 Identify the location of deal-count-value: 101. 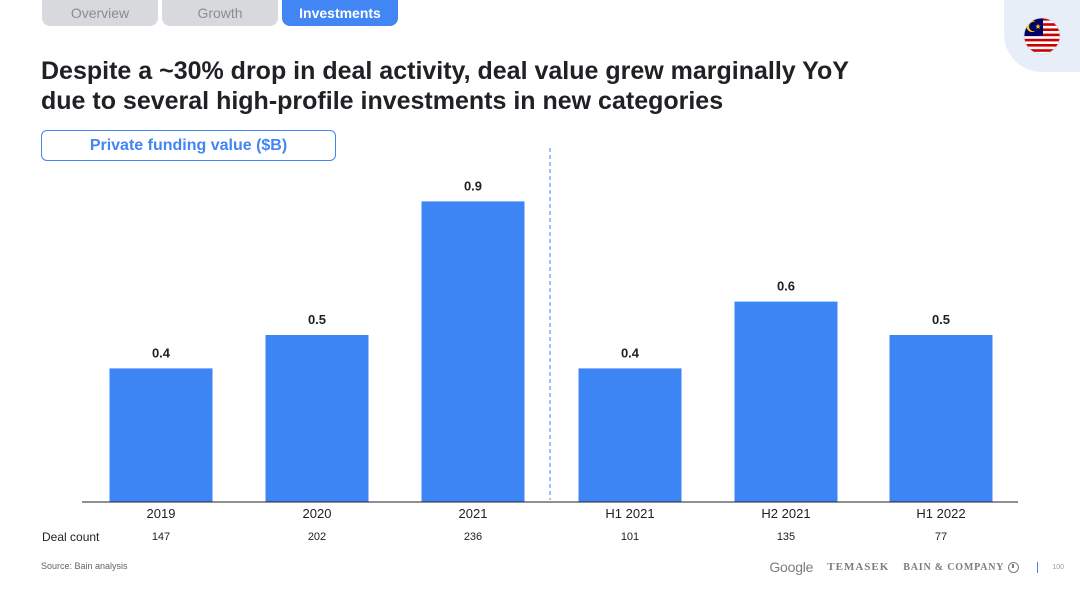
(630, 537).